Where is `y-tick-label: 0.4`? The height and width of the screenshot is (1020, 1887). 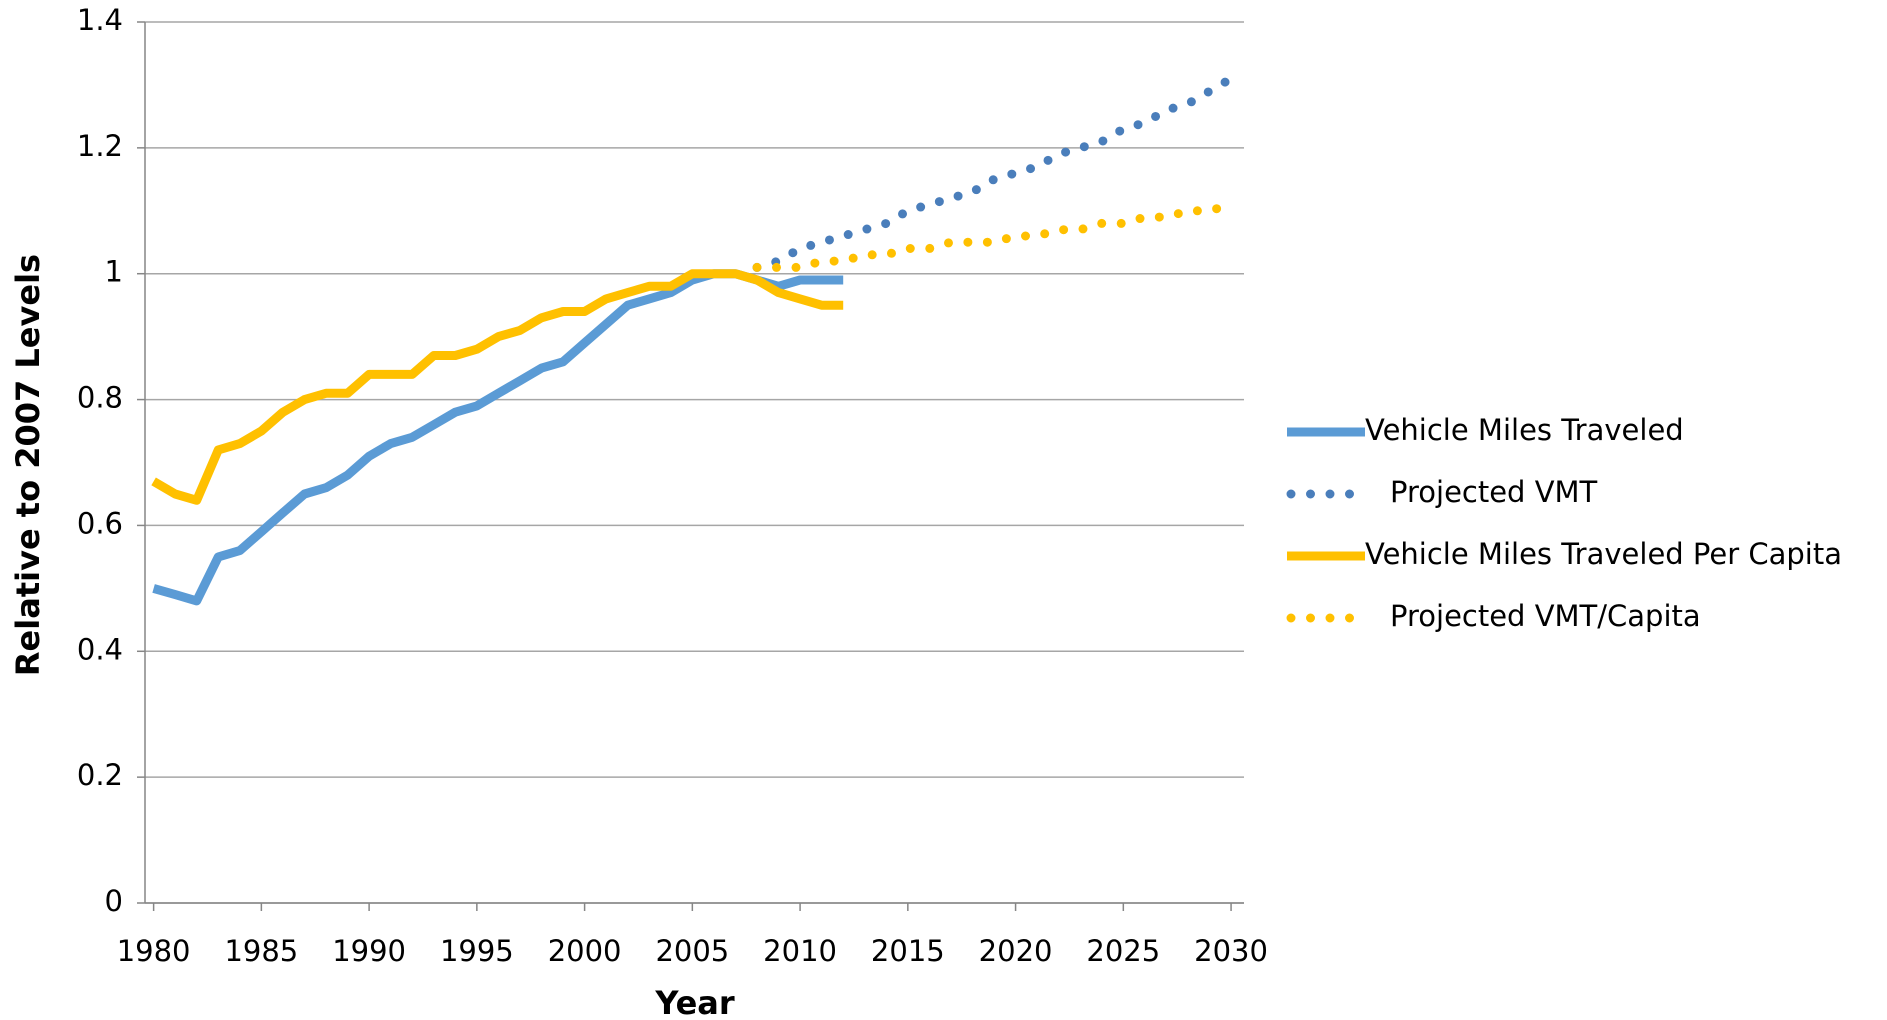
y-tick-label: 0.4 is located at coordinates (100, 649).